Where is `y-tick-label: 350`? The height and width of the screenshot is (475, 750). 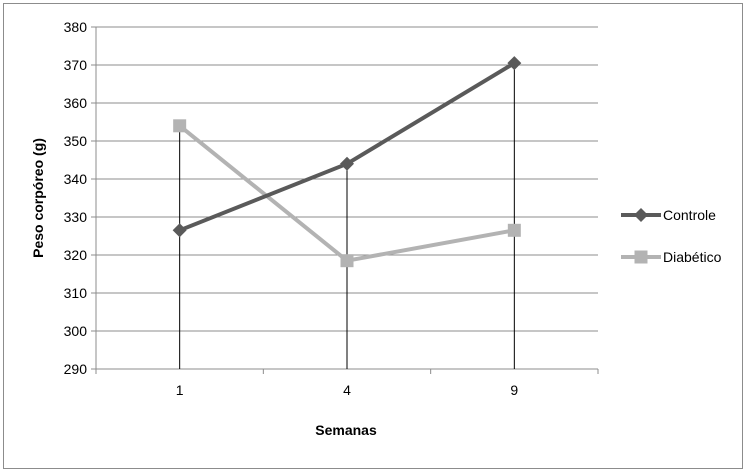 y-tick-label: 350 is located at coordinates (76, 141).